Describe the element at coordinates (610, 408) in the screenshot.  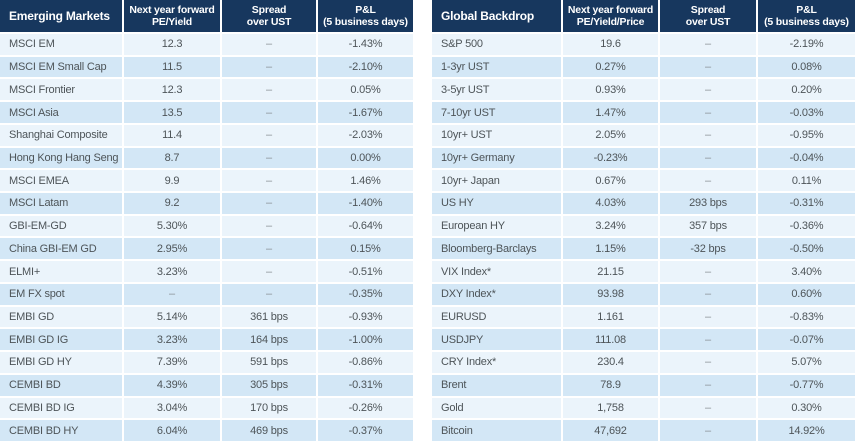
I see `pe-yield-value: 1,758` at that location.